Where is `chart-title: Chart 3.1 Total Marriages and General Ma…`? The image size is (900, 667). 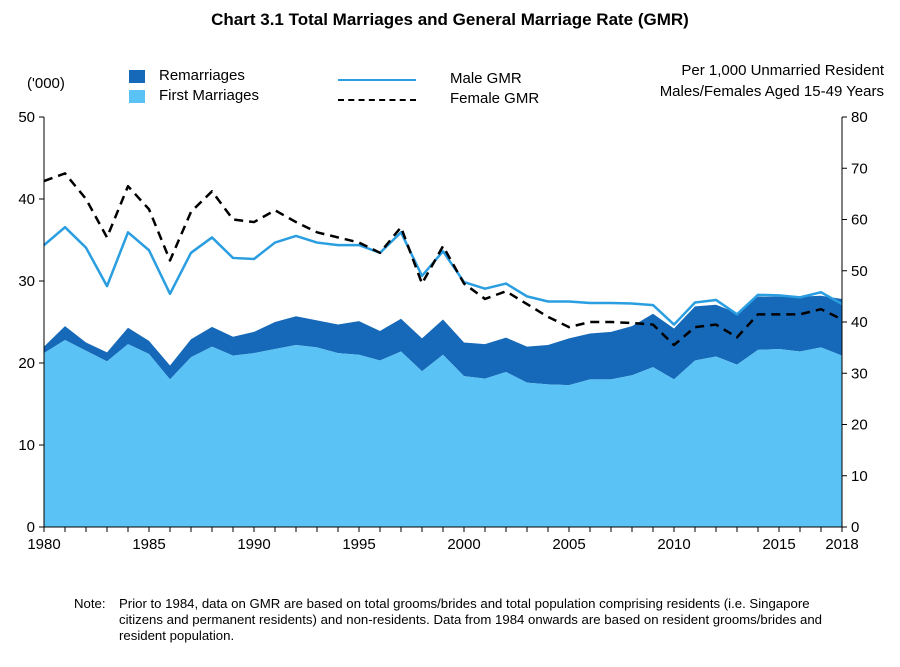 chart-title: Chart 3.1 Total Marriages and General Ma… is located at coordinates (450, 19).